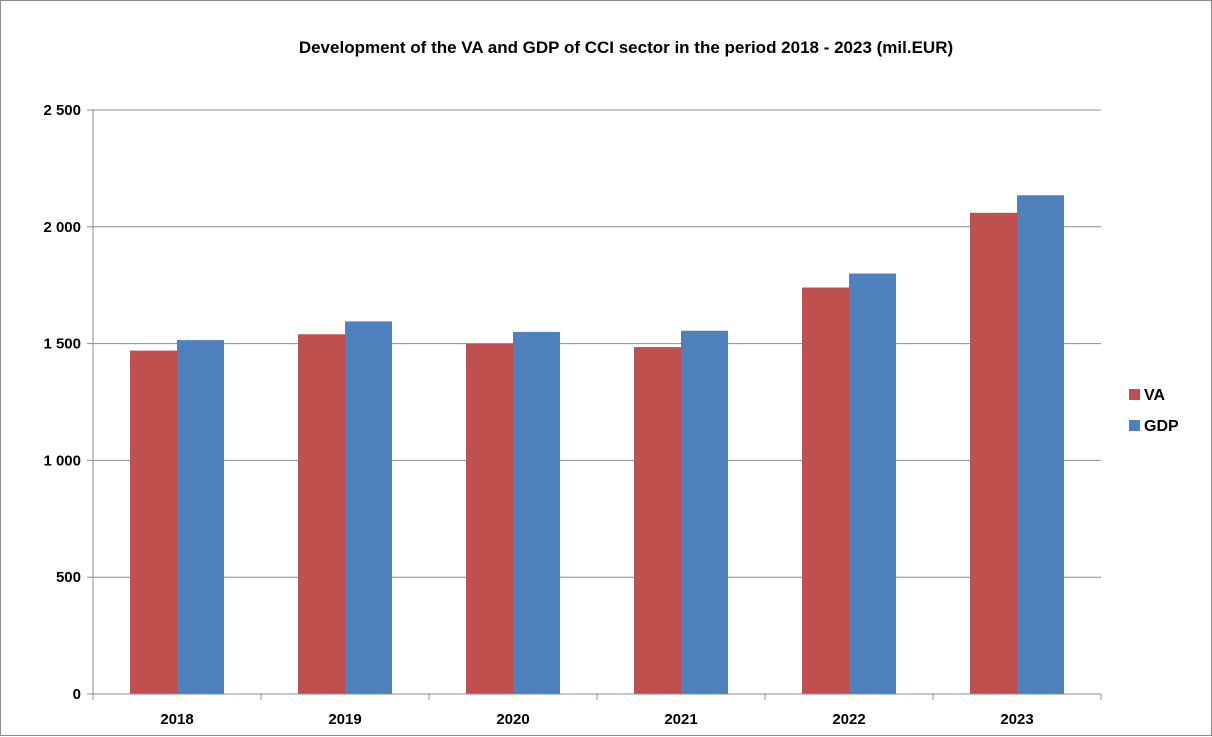 The height and width of the screenshot is (737, 1212). Describe the element at coordinates (704, 512) in the screenshot. I see `bar-gdp-2021` at that location.